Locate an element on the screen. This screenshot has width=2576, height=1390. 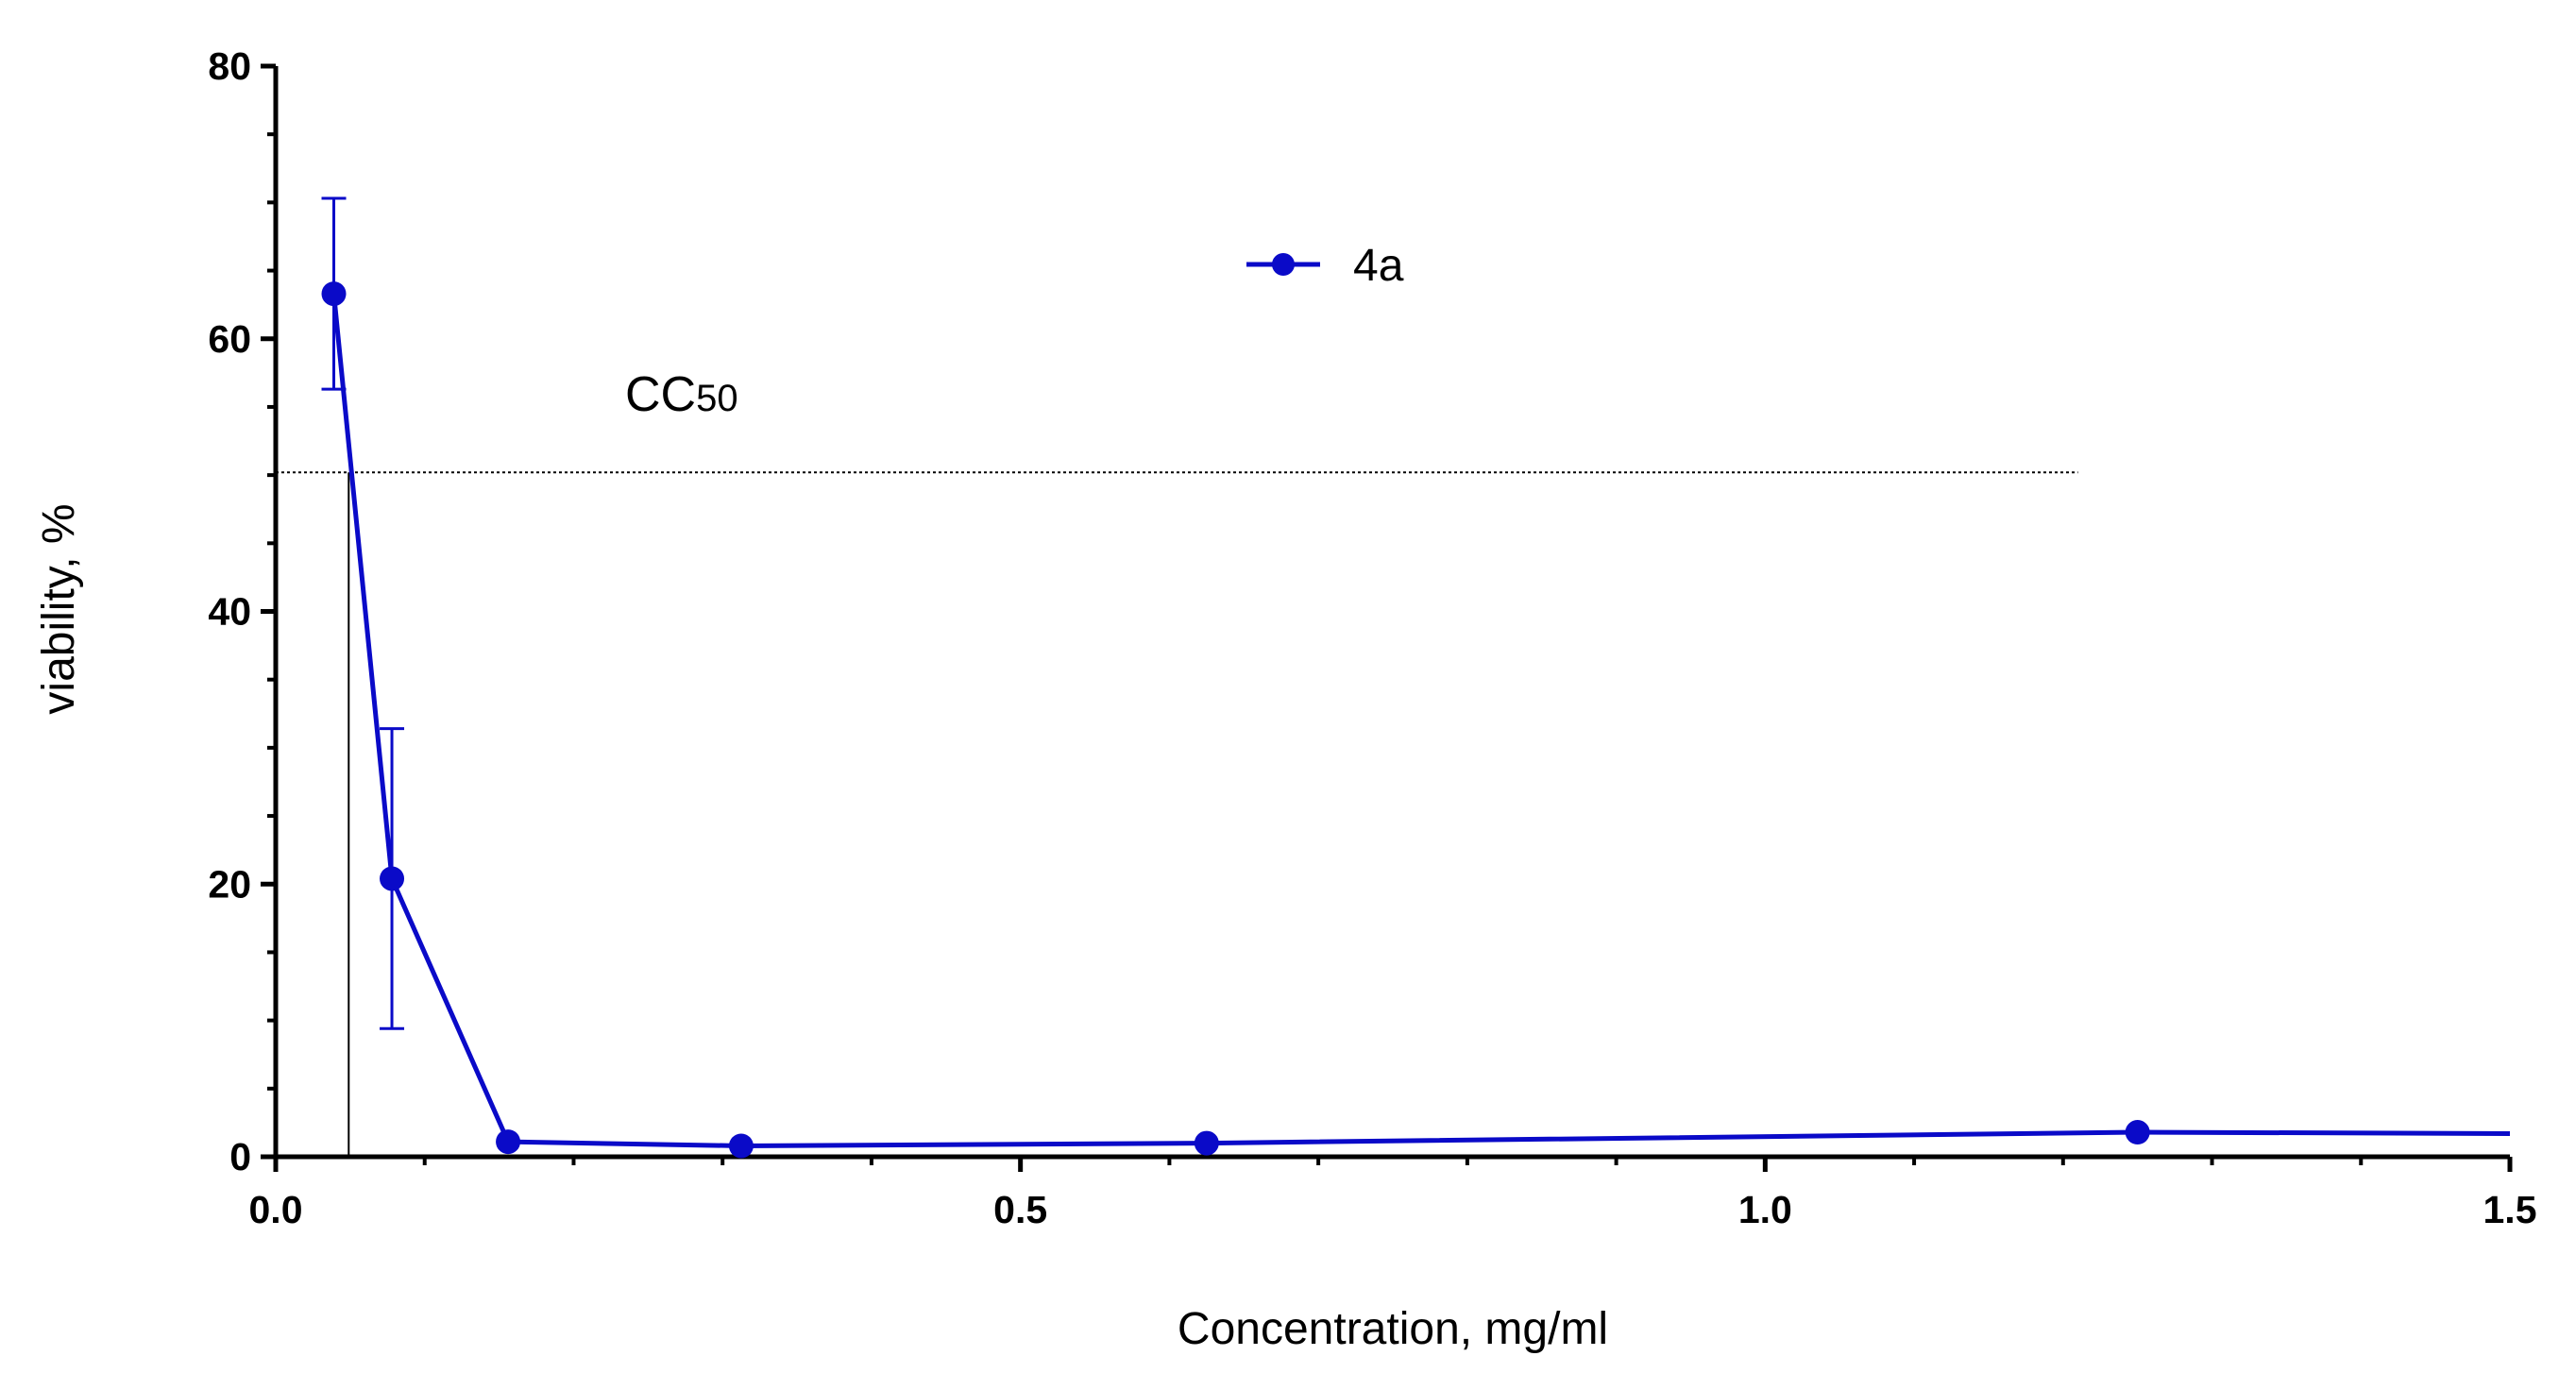
y-tick-label: 80 is located at coordinates (229, 66).